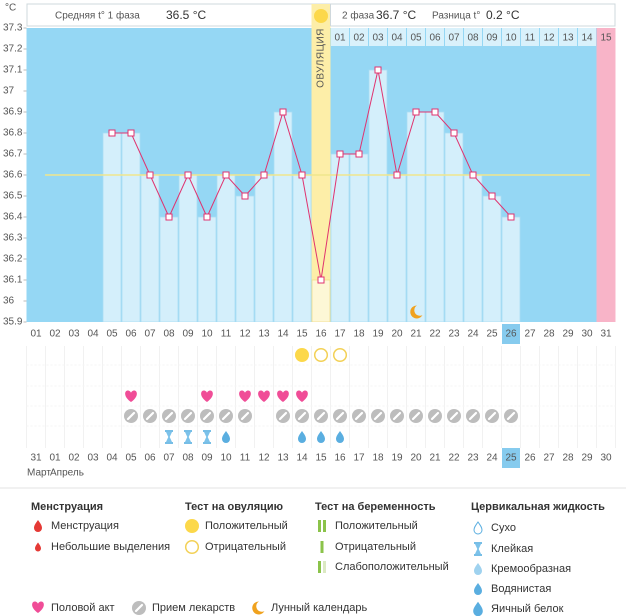  What do you see at coordinates (568, 458) in the screenshot?
I see `date-label: 28` at bounding box center [568, 458].